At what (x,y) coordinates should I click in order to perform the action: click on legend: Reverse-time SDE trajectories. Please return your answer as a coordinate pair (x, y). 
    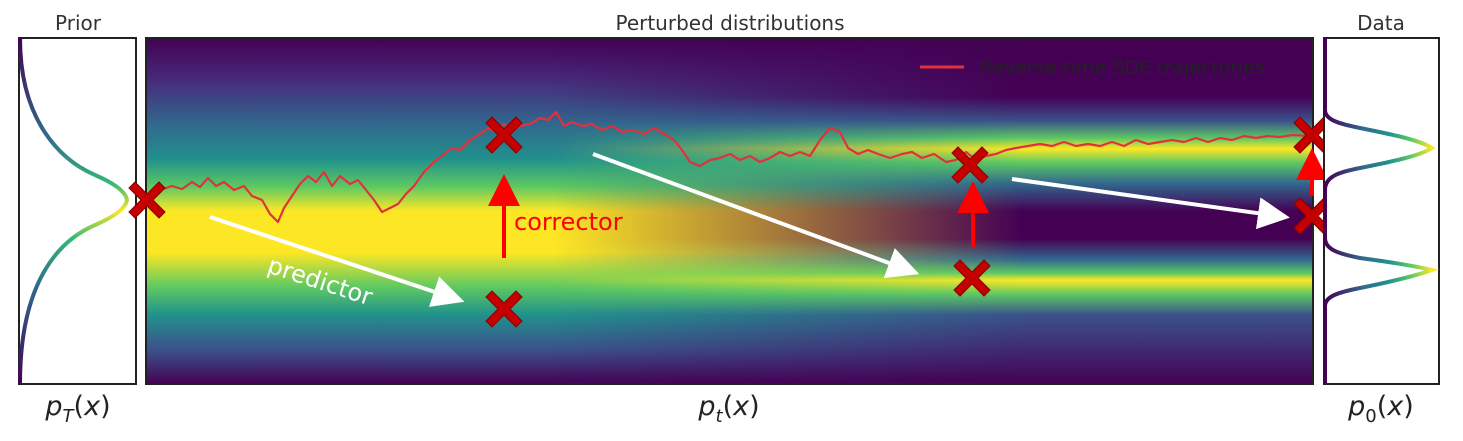
    Looking at the image, I should click on (1092, 68).